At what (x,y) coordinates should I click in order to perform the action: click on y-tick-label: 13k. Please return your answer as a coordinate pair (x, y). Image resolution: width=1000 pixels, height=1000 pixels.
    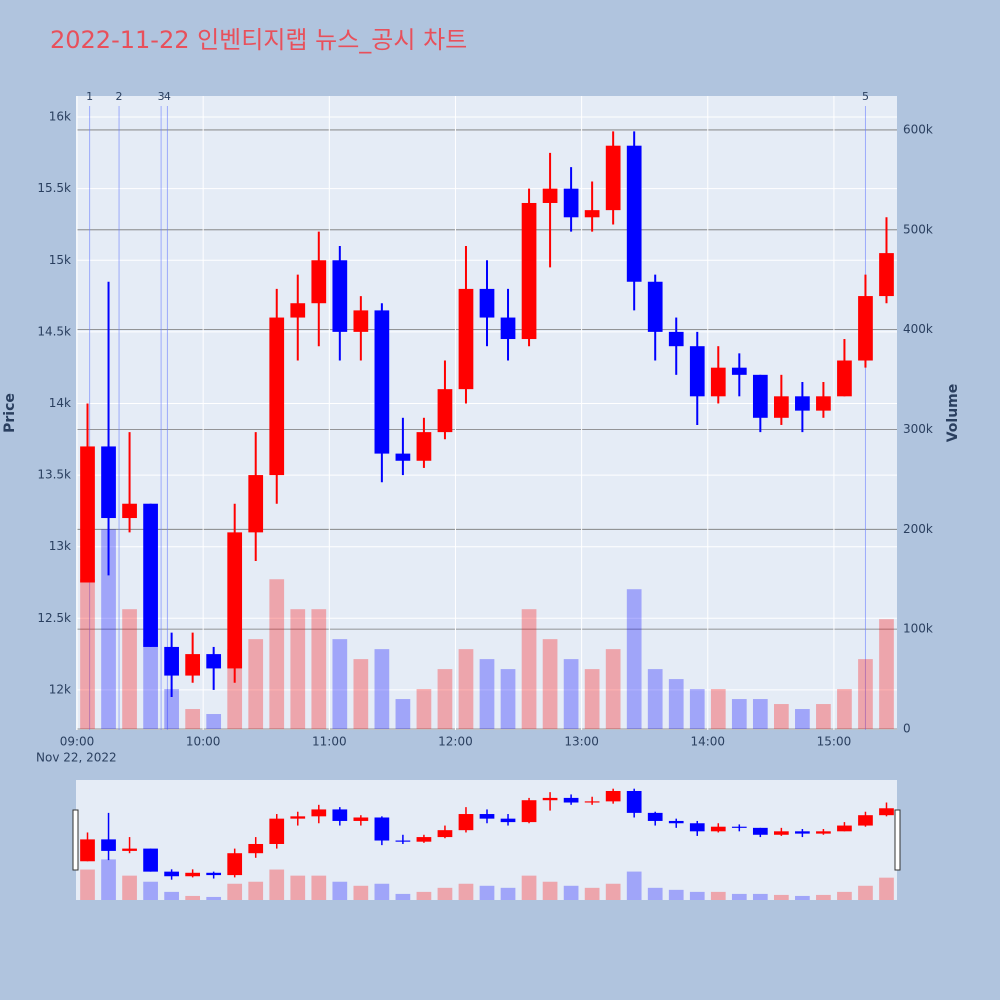
    Looking at the image, I should click on (60, 546).